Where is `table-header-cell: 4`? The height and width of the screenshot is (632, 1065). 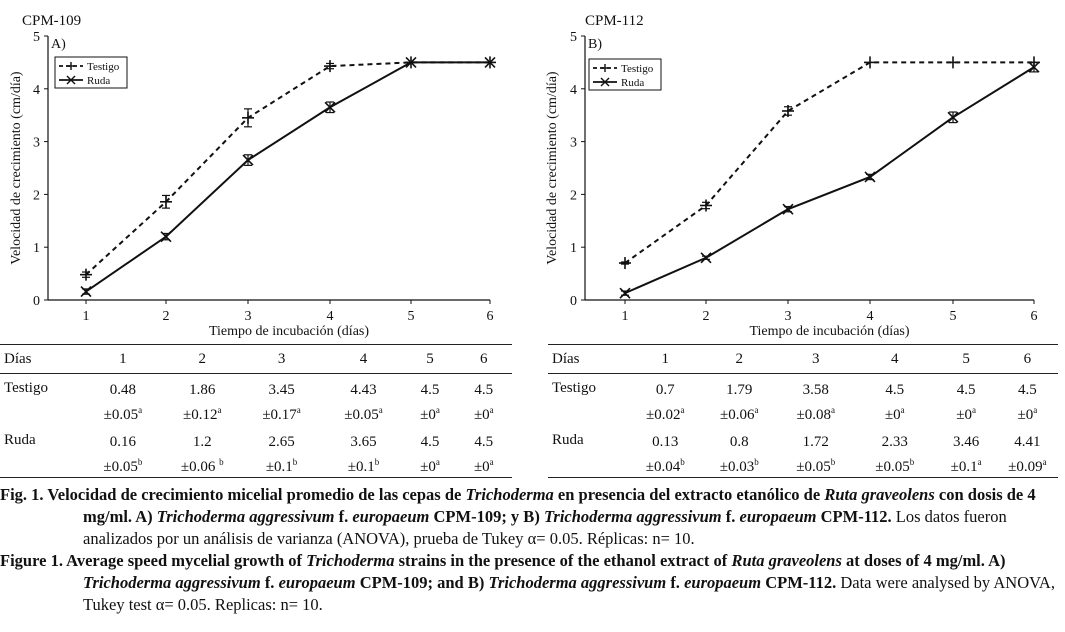 table-header-cell: 4 is located at coordinates (894, 359).